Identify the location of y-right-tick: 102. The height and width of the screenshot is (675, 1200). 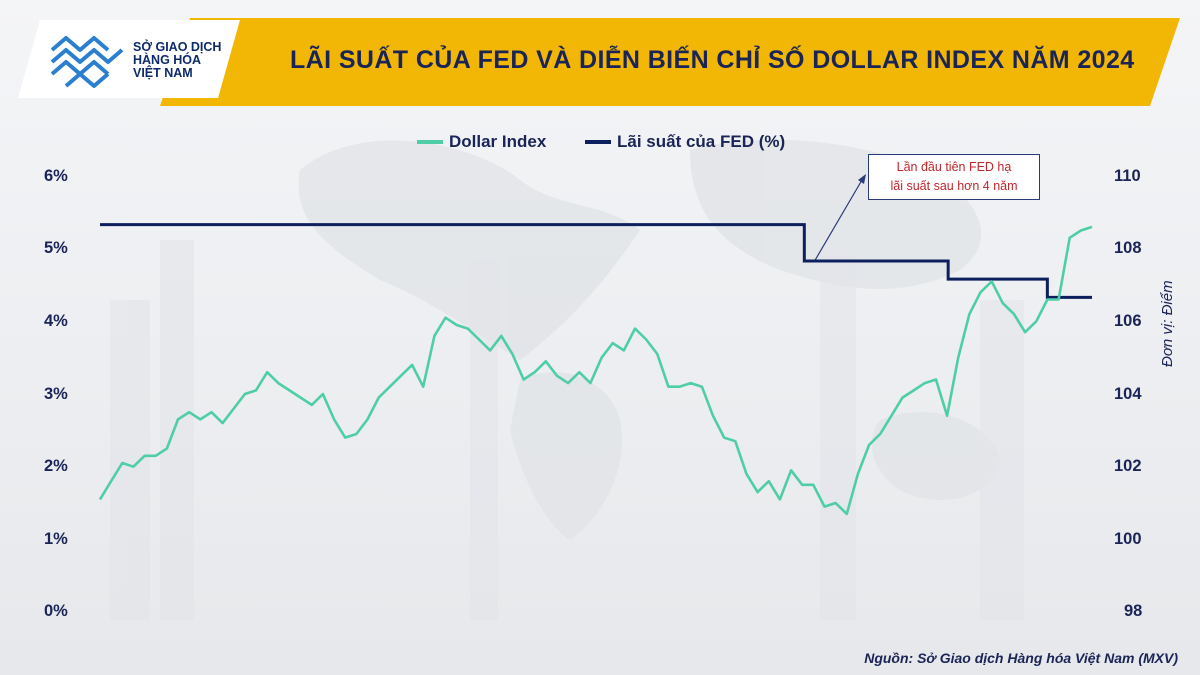
(1128, 466).